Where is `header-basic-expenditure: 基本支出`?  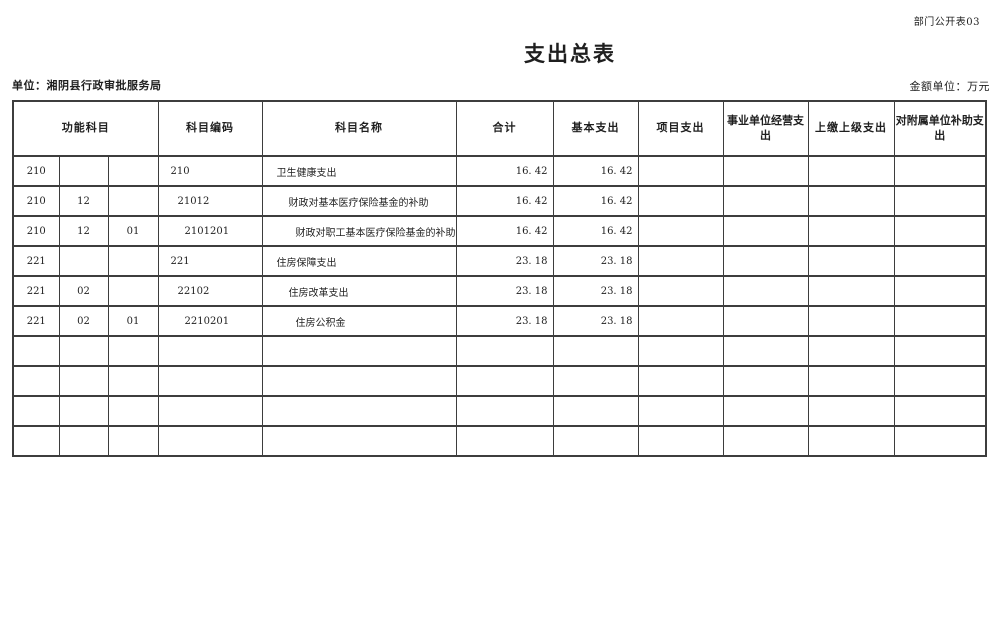 header-basic-expenditure: 基本支出 is located at coordinates (595, 128).